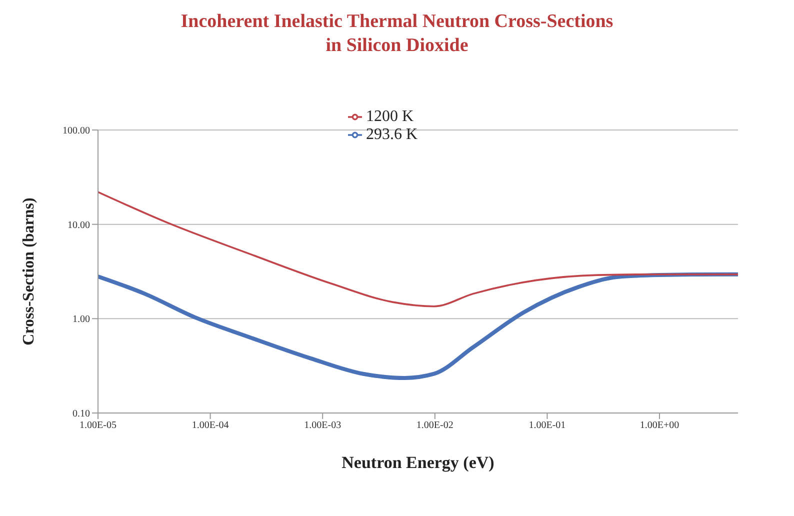 This screenshot has width=794, height=516. I want to click on x-tick-label: 1.00E-05, so click(98, 426).